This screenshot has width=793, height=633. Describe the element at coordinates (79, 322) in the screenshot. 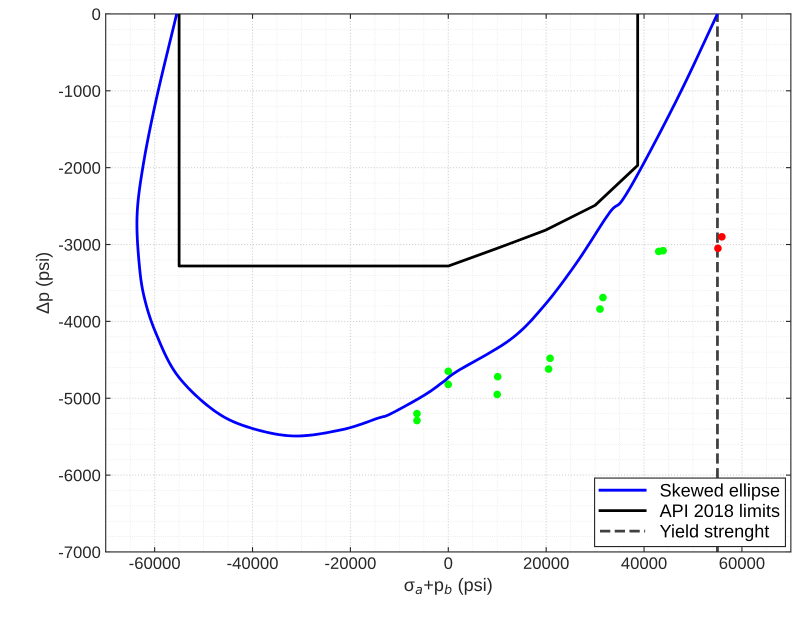

I see `y-tick-label: -4000` at that location.